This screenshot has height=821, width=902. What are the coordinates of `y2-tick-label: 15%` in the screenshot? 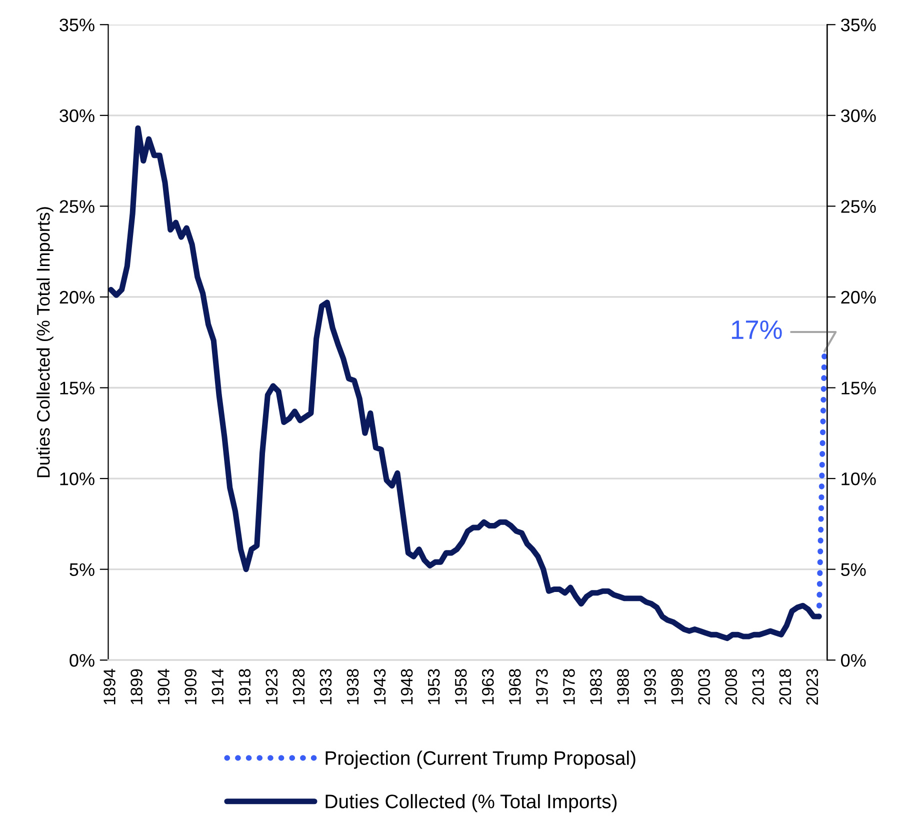 It's located at (859, 388).